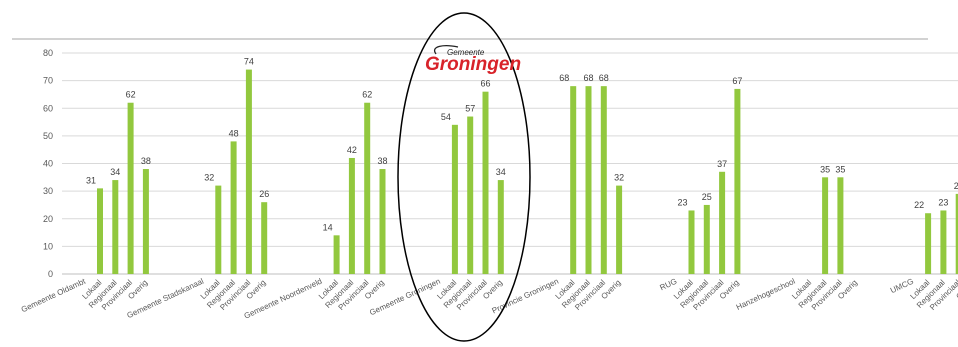 This screenshot has width=958, height=347. Describe the element at coordinates (50, 274) in the screenshot. I see `y-tick-label: 0` at that location.